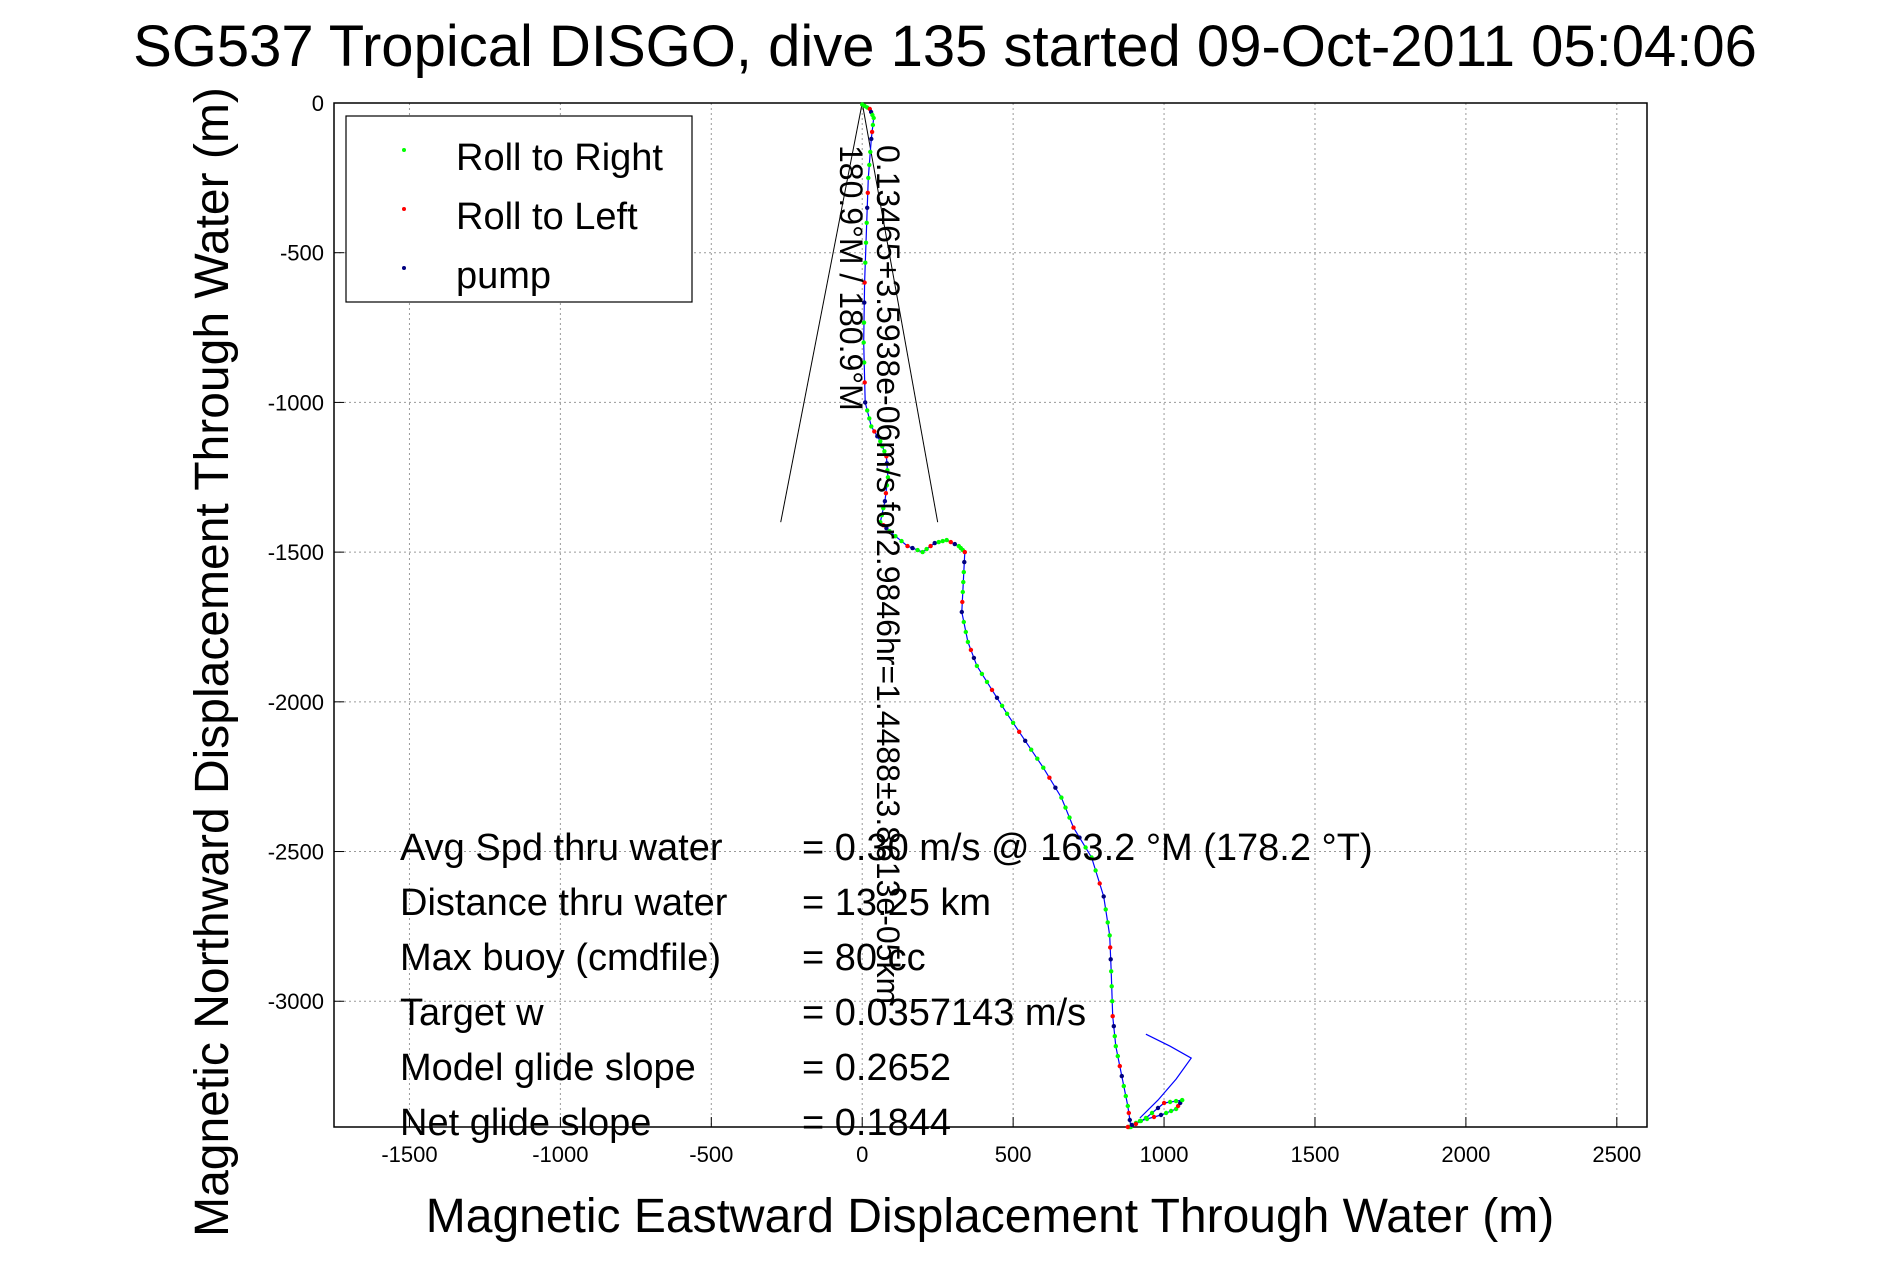 The image size is (1891, 1262). What do you see at coordinates (296, 1001) in the screenshot?
I see `y-tick-label: -3000` at bounding box center [296, 1001].